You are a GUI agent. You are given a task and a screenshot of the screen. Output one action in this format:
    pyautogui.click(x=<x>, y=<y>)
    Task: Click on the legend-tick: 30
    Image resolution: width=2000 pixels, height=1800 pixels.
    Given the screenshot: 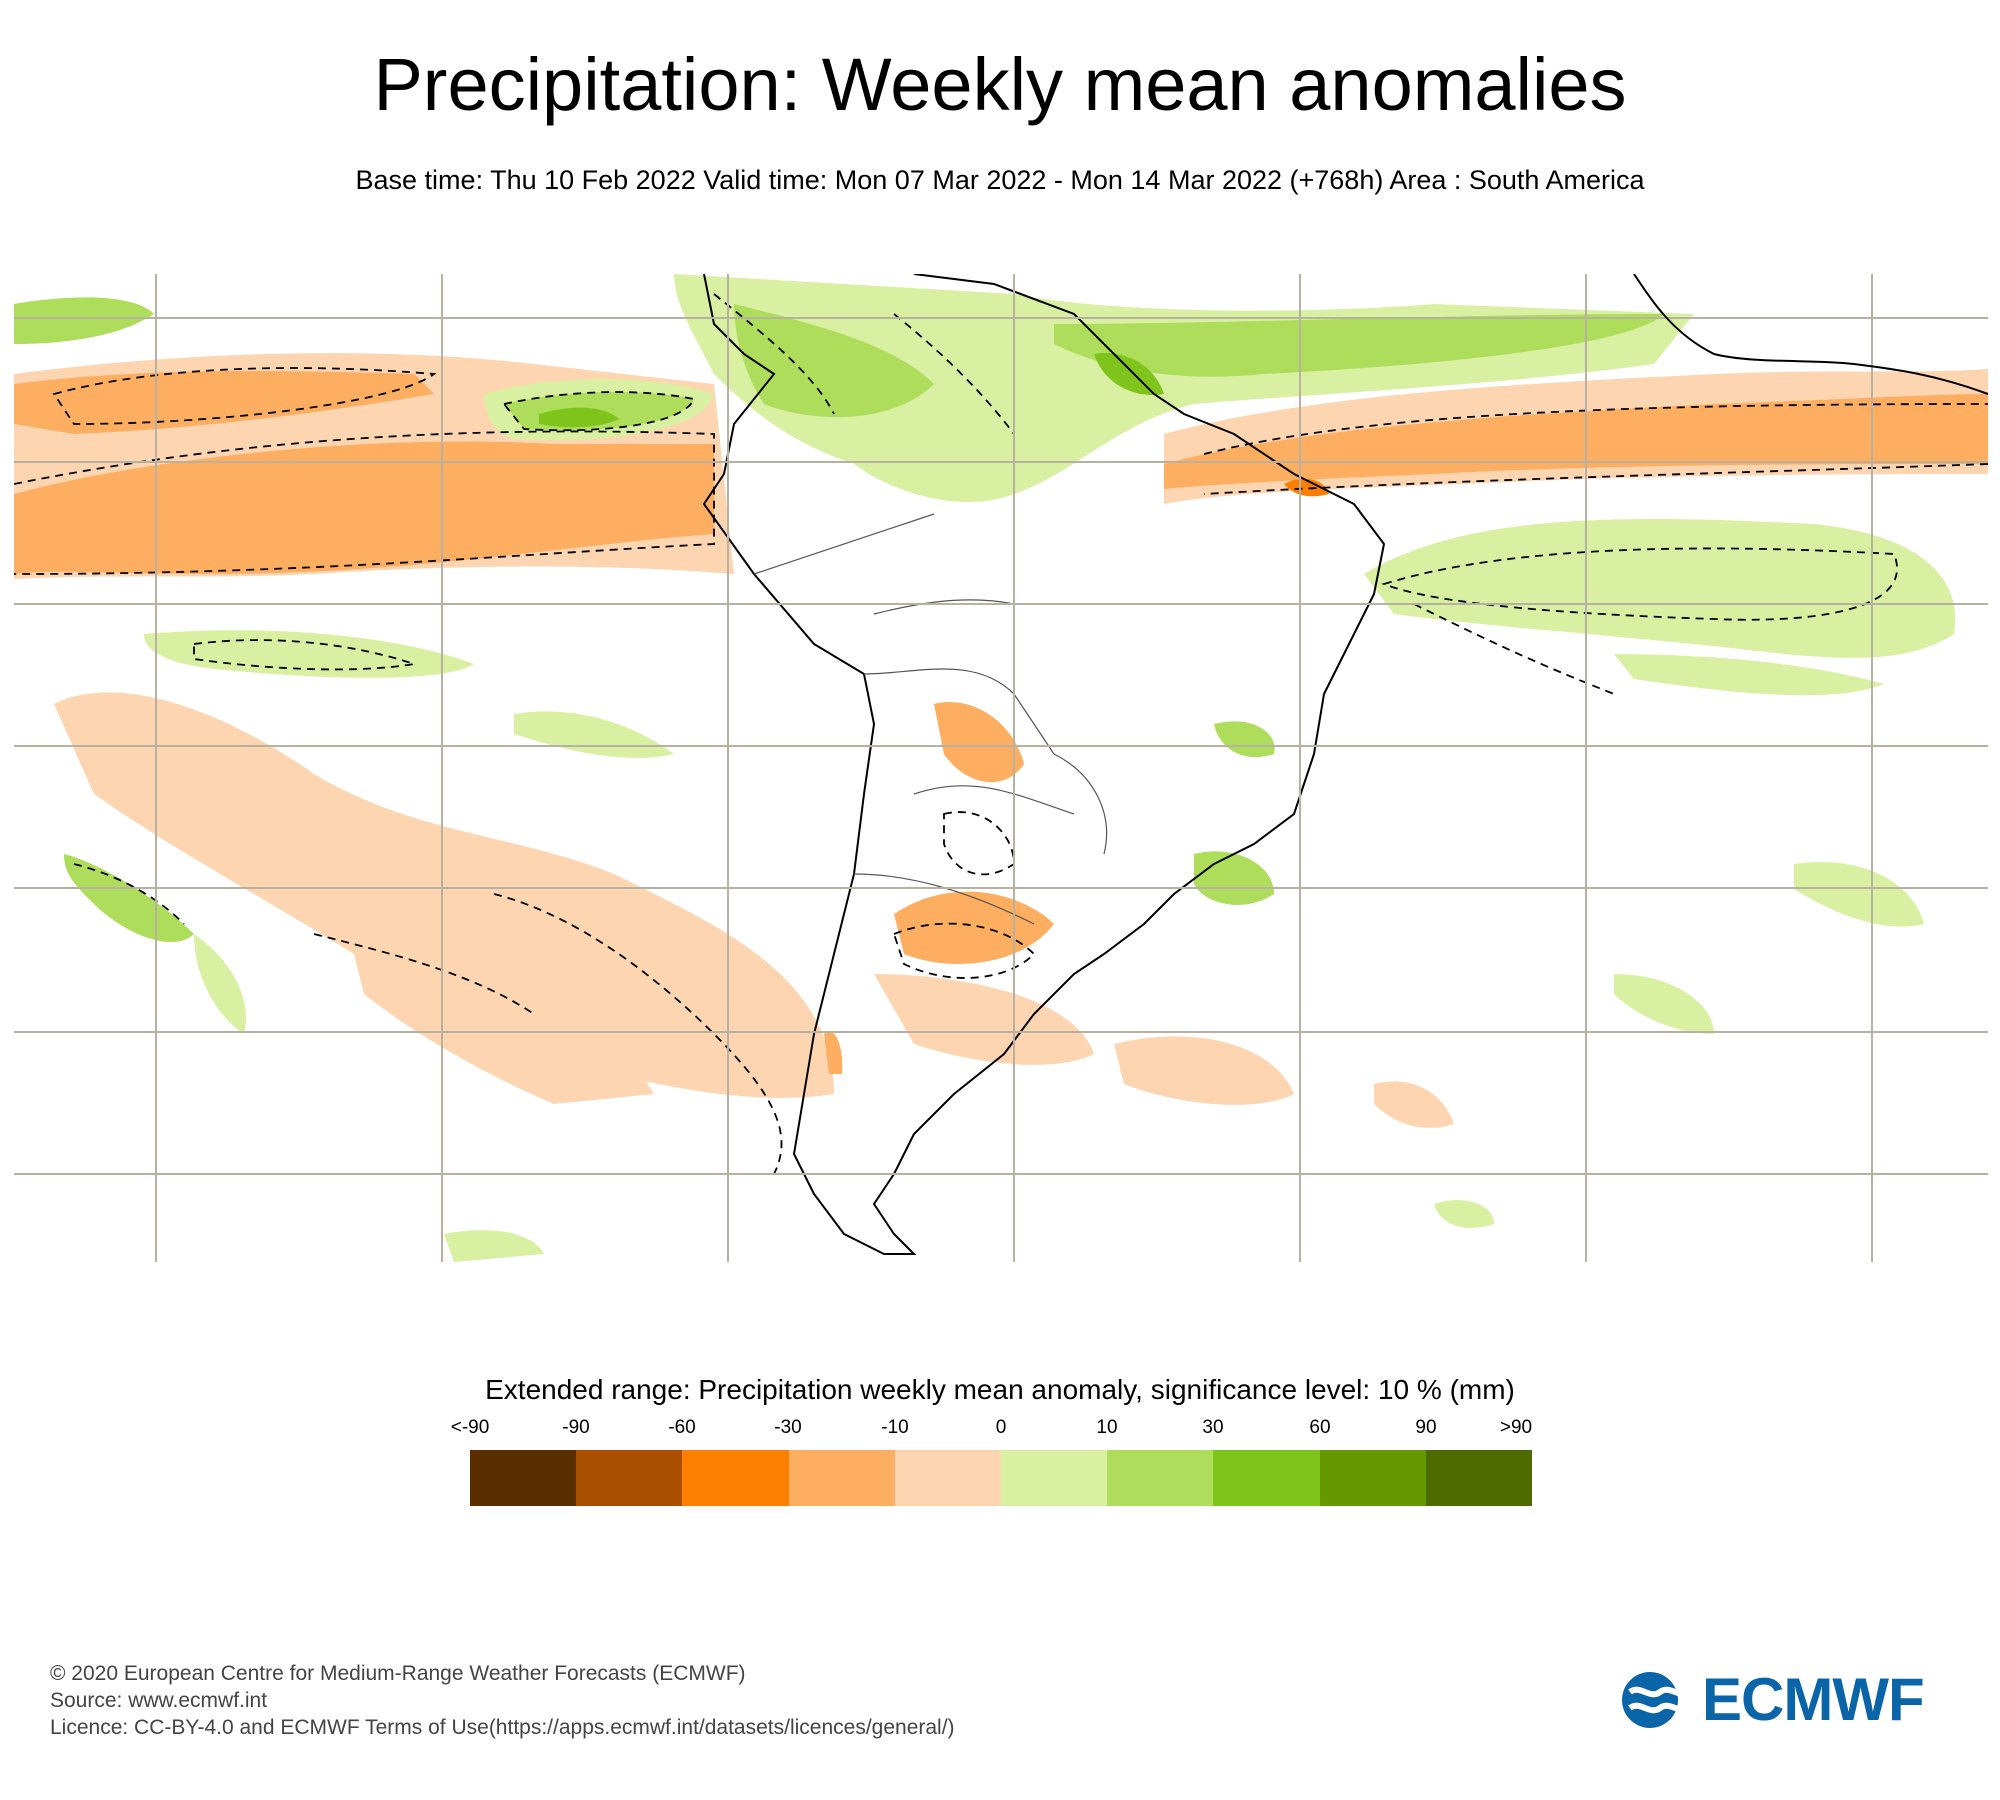 What is the action you would take?
    pyautogui.click(x=1213, y=1427)
    